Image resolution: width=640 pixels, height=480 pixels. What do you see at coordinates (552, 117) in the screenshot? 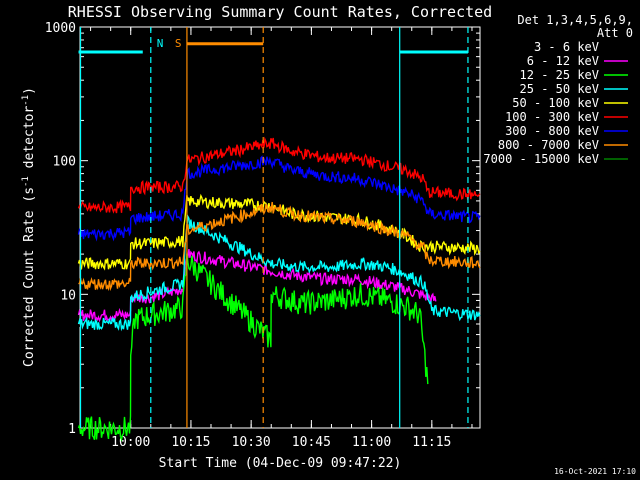
I see `legend-entry-label: 100 - 300 keV` at bounding box center [552, 117].